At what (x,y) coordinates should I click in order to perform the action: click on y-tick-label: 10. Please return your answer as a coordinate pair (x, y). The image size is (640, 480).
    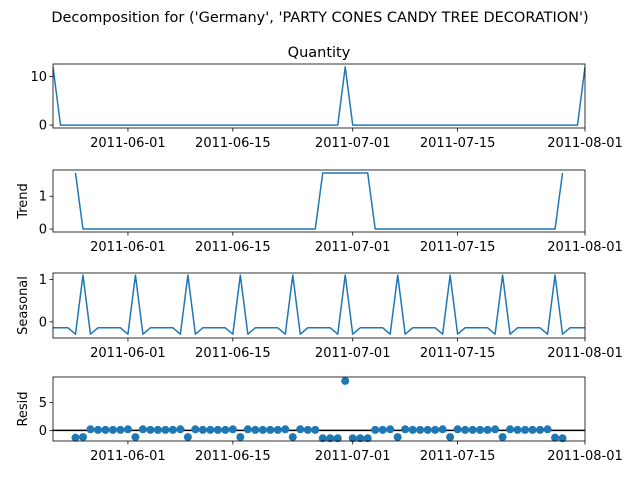
    Looking at the image, I should click on (38, 77).